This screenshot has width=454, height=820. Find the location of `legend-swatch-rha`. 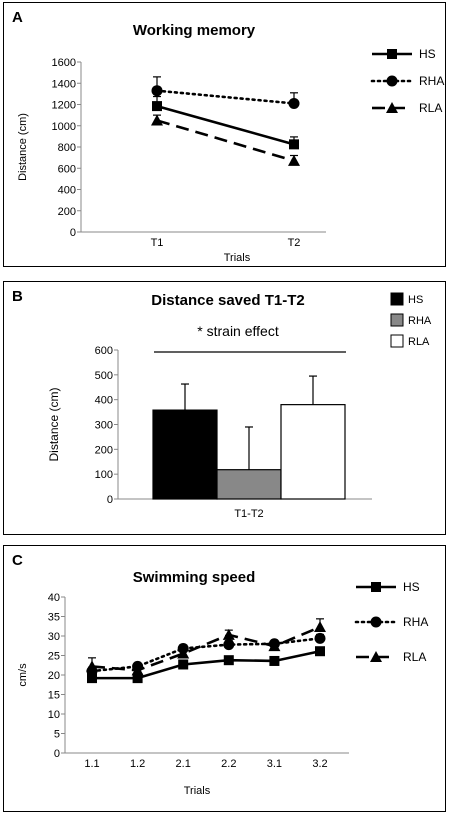

legend-swatch-rha is located at coordinates (397, 320).